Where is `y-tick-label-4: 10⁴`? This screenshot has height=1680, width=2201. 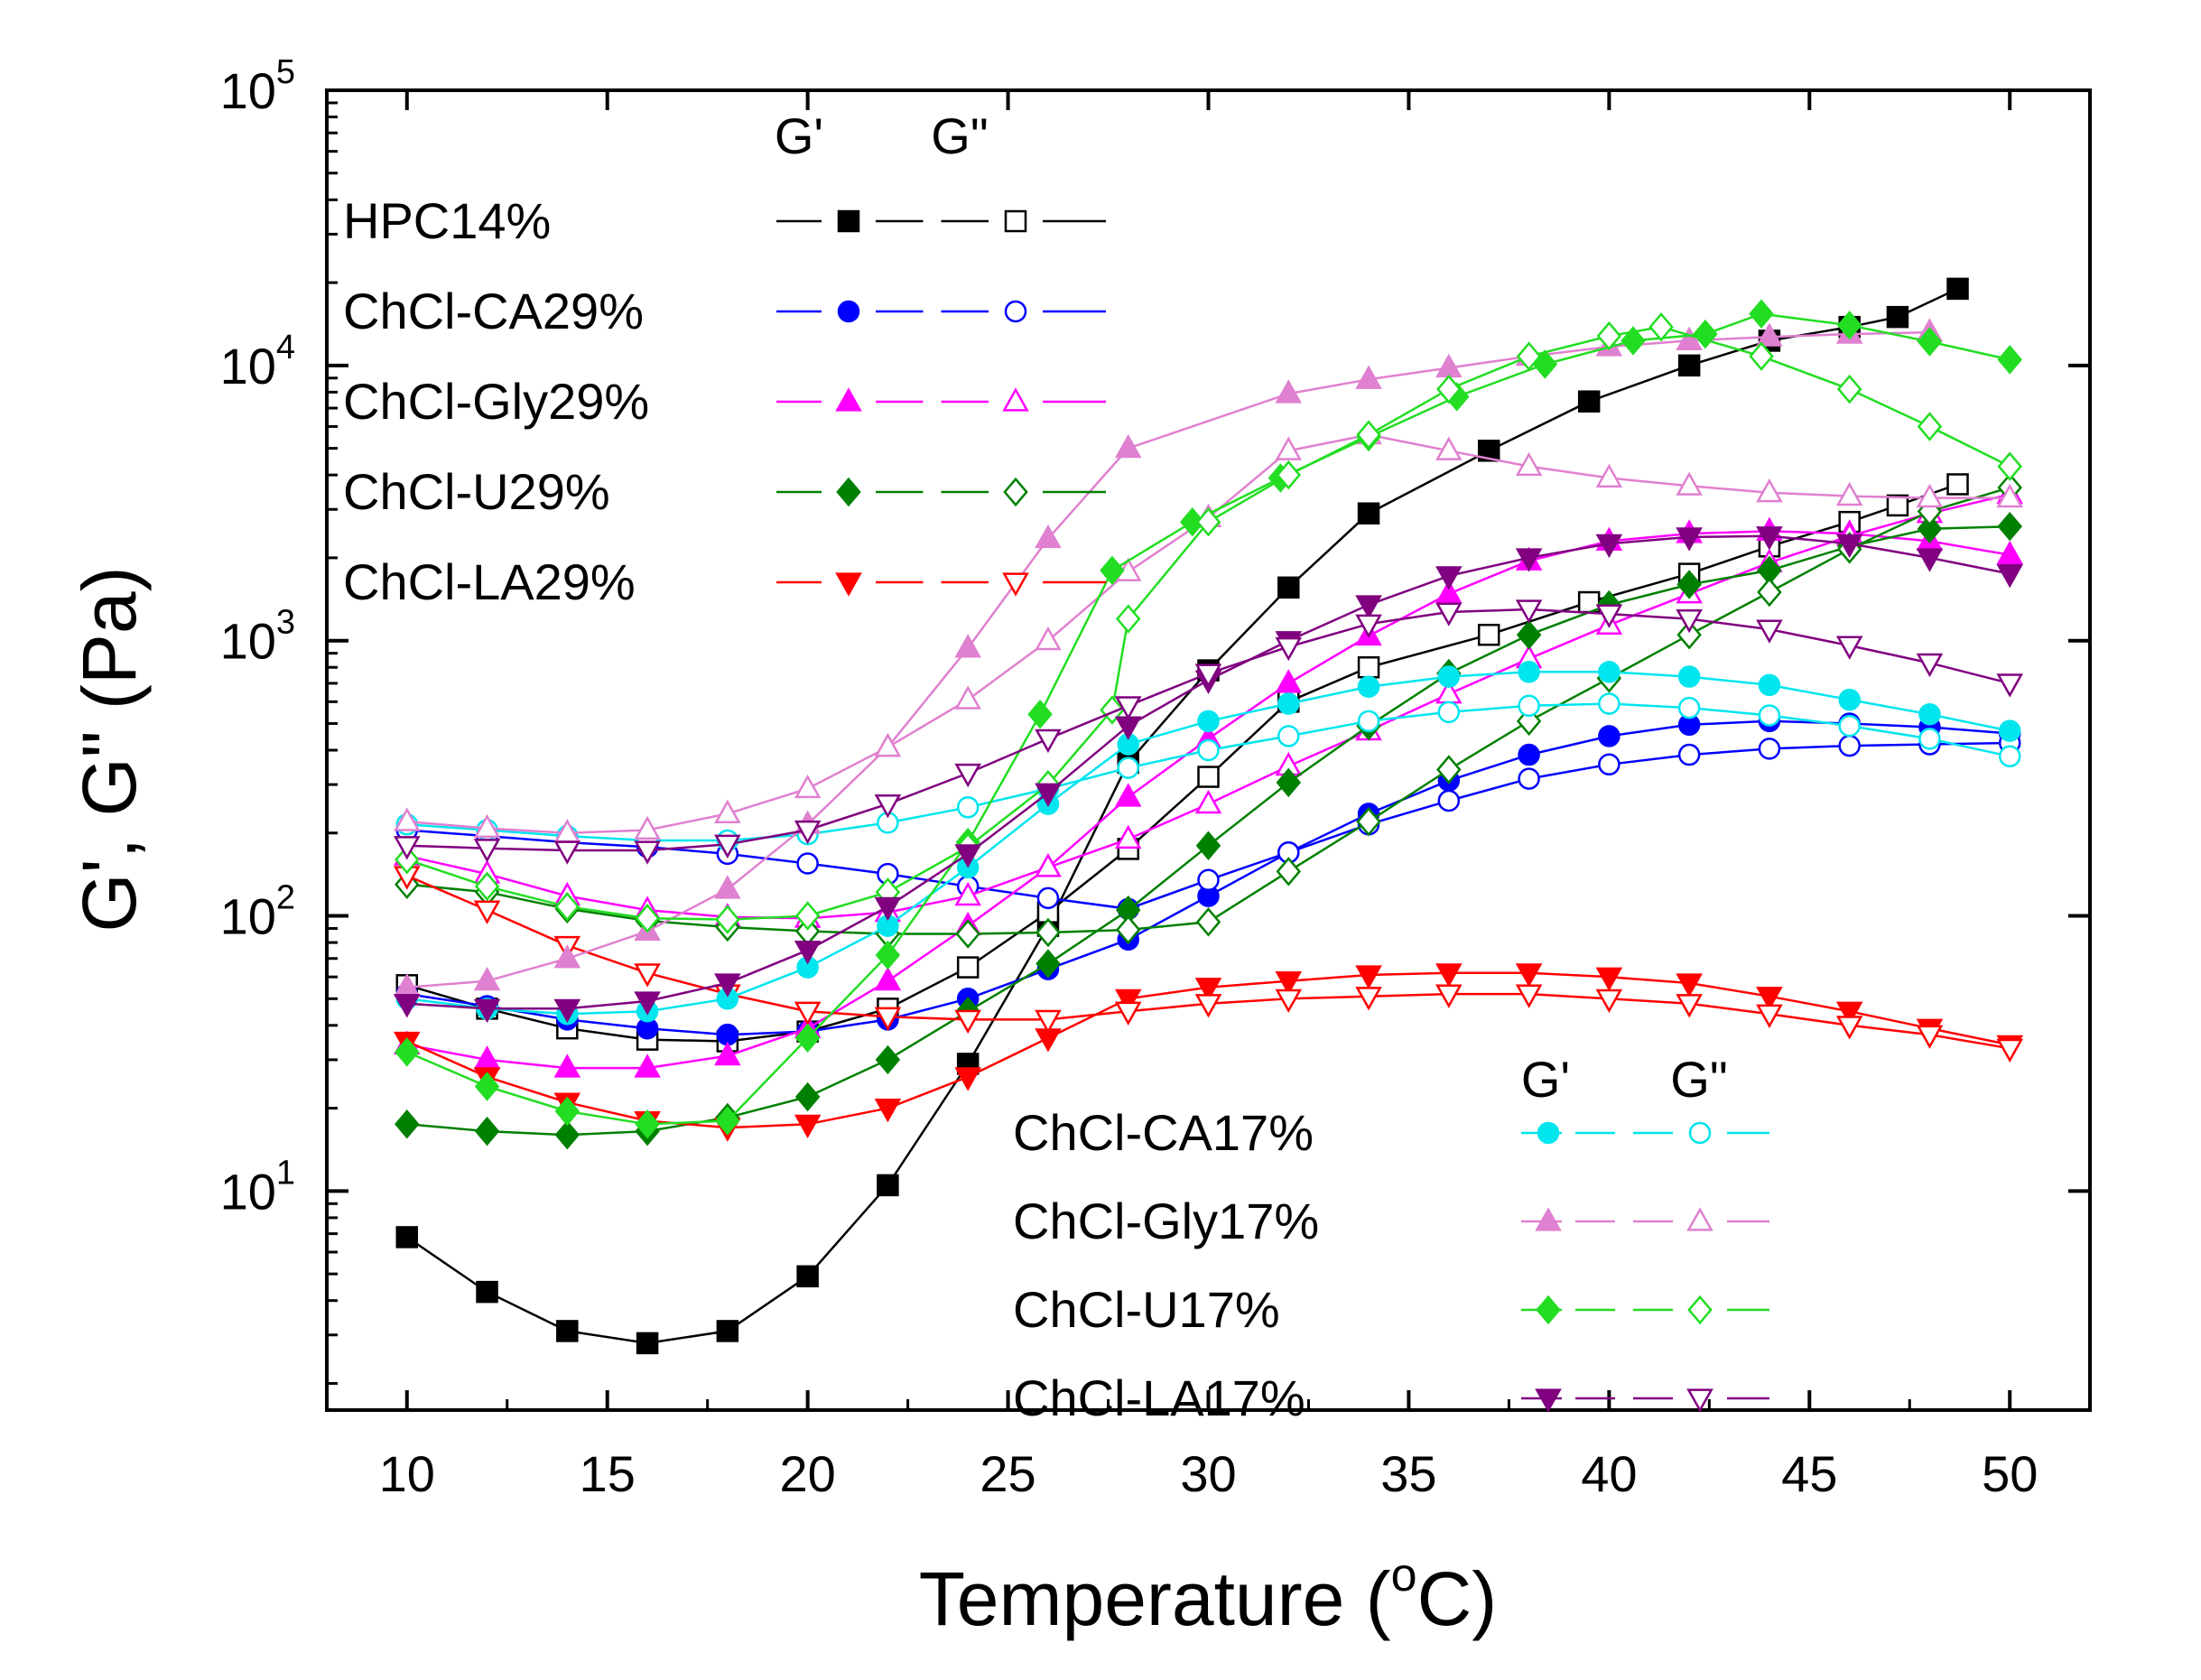
y-tick-label-4: 10⁴ is located at coordinates (258, 361).